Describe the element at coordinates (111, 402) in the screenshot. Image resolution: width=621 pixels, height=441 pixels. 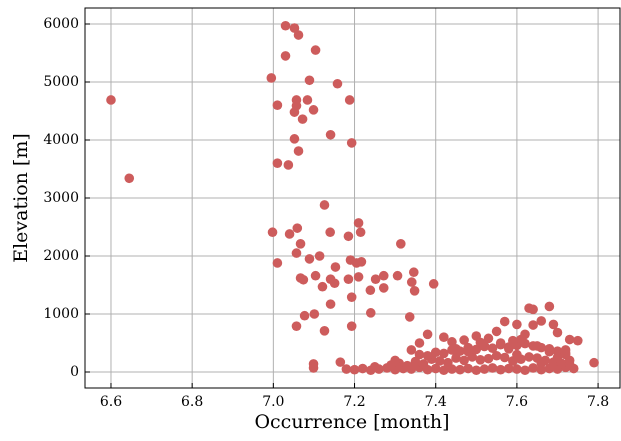
I see `x-tick-label: 6.6` at that location.